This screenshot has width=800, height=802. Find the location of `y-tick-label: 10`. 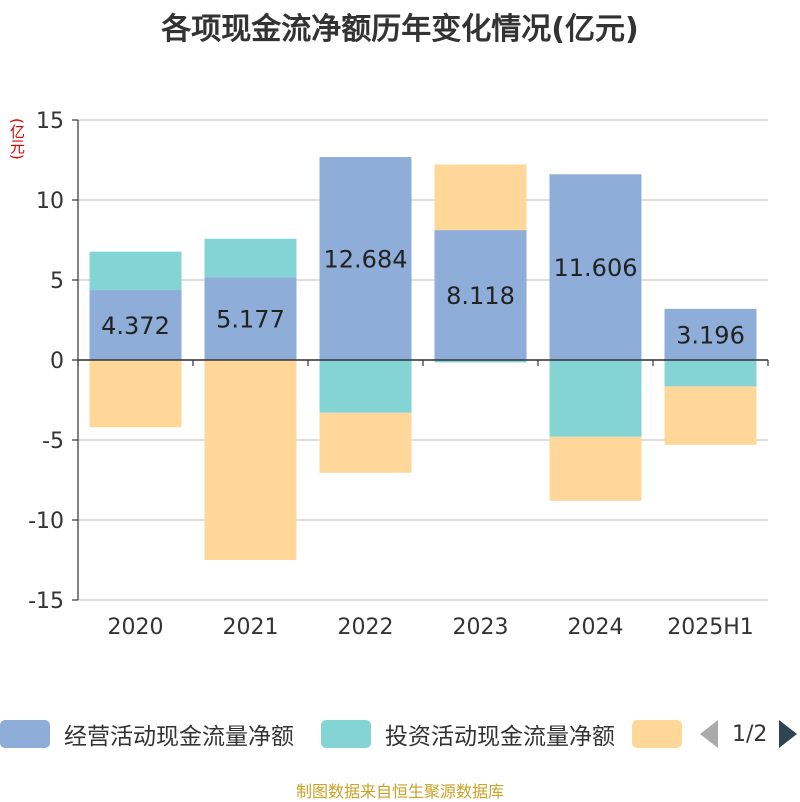

y-tick-label: 10 is located at coordinates (50, 201).